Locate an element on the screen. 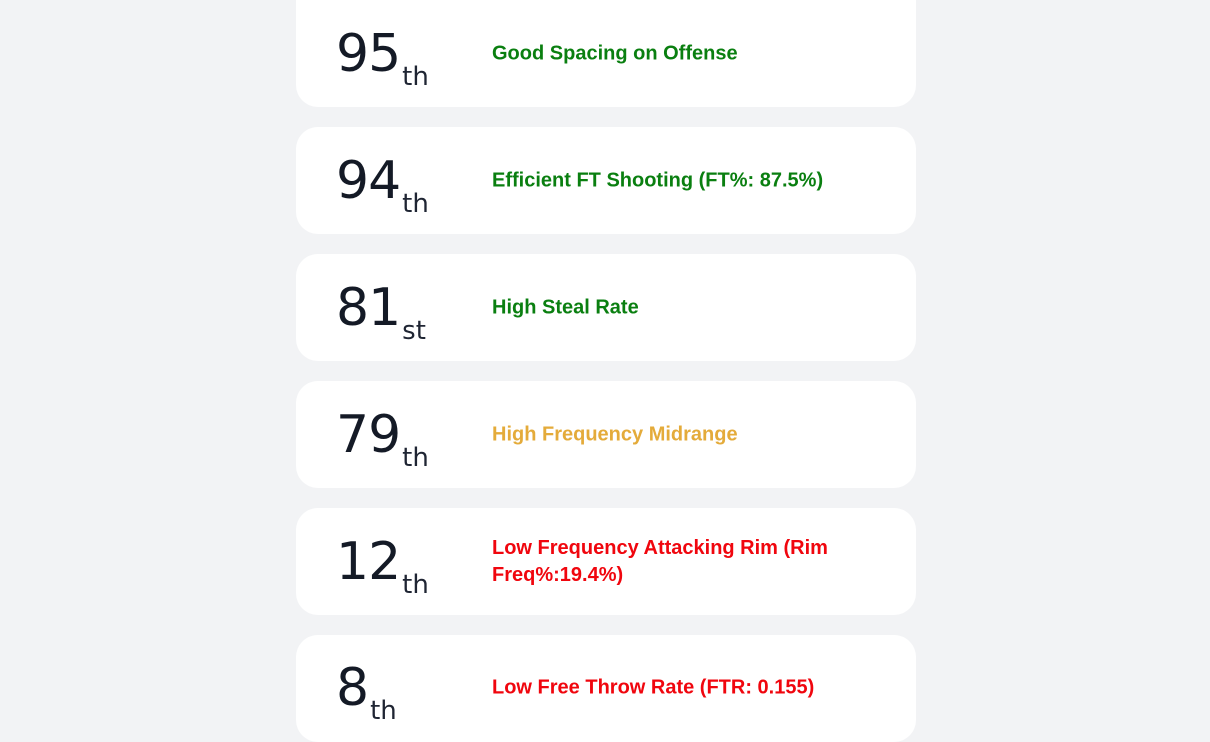 The image size is (1210, 742). percentile-number: 94 is located at coordinates (368, 180).